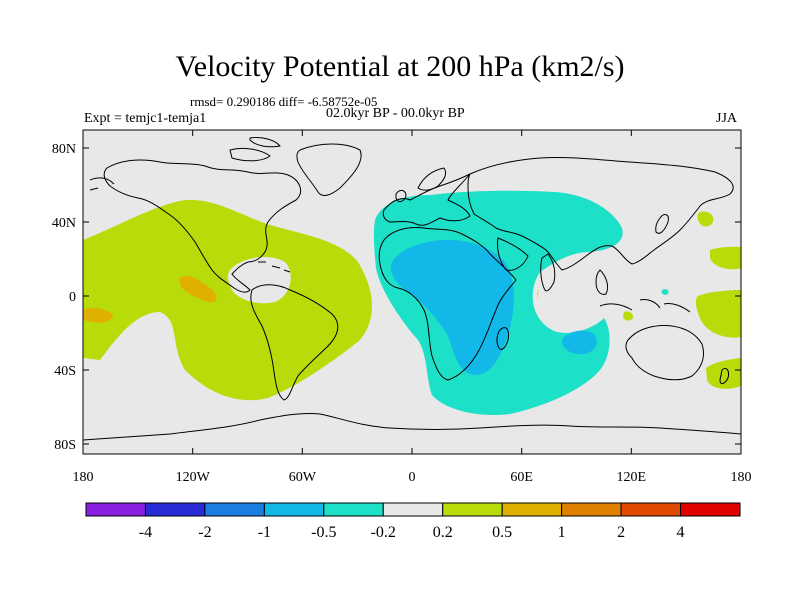 The width and height of the screenshot is (800, 600). I want to click on lon-label: 0, so click(412, 477).